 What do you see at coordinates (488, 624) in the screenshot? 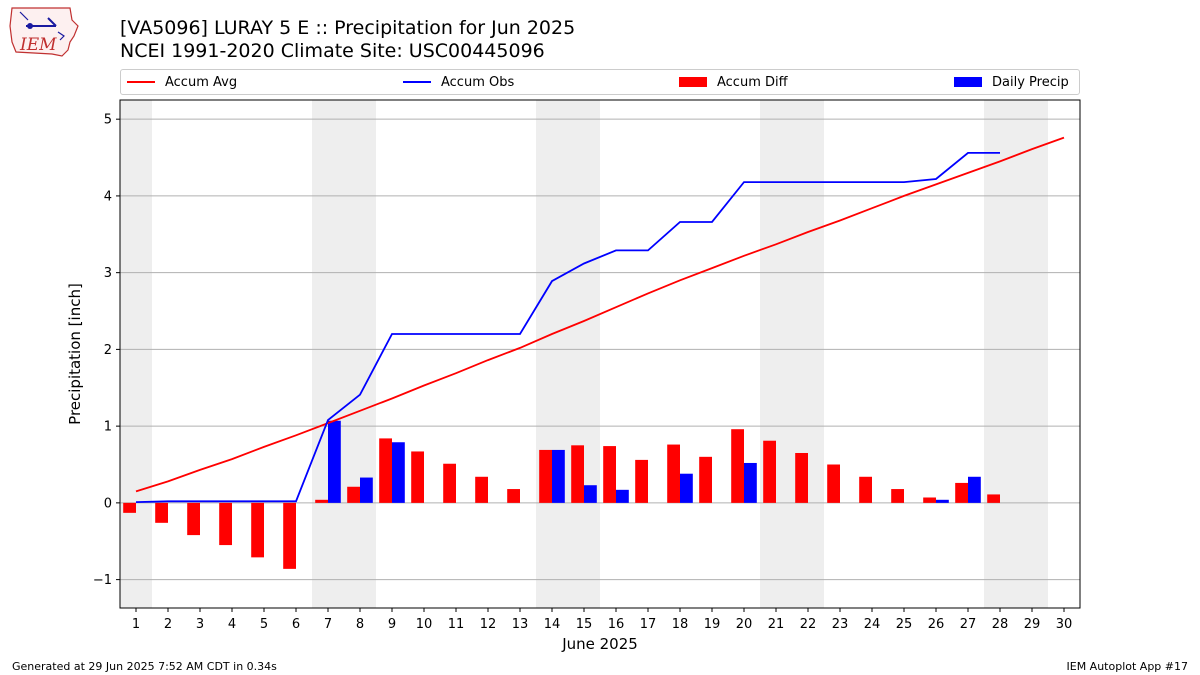
I see `xtick-label-12: 12` at bounding box center [488, 624].